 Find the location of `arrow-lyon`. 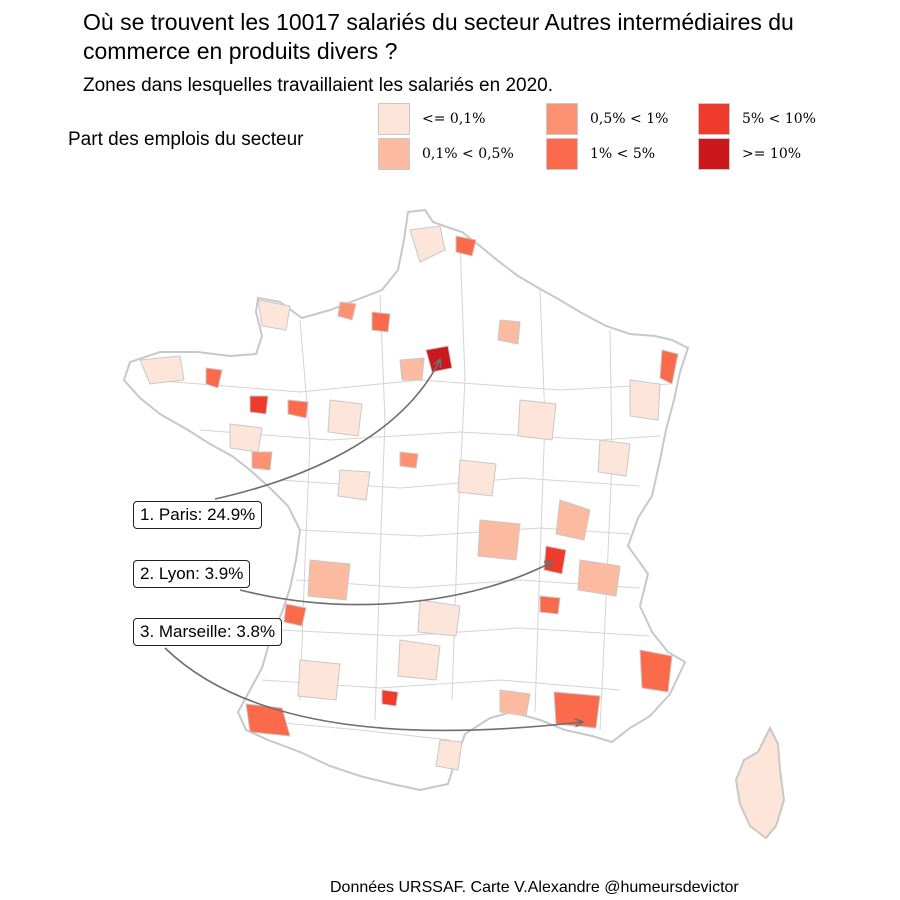

arrow-lyon is located at coordinates (395, 584).